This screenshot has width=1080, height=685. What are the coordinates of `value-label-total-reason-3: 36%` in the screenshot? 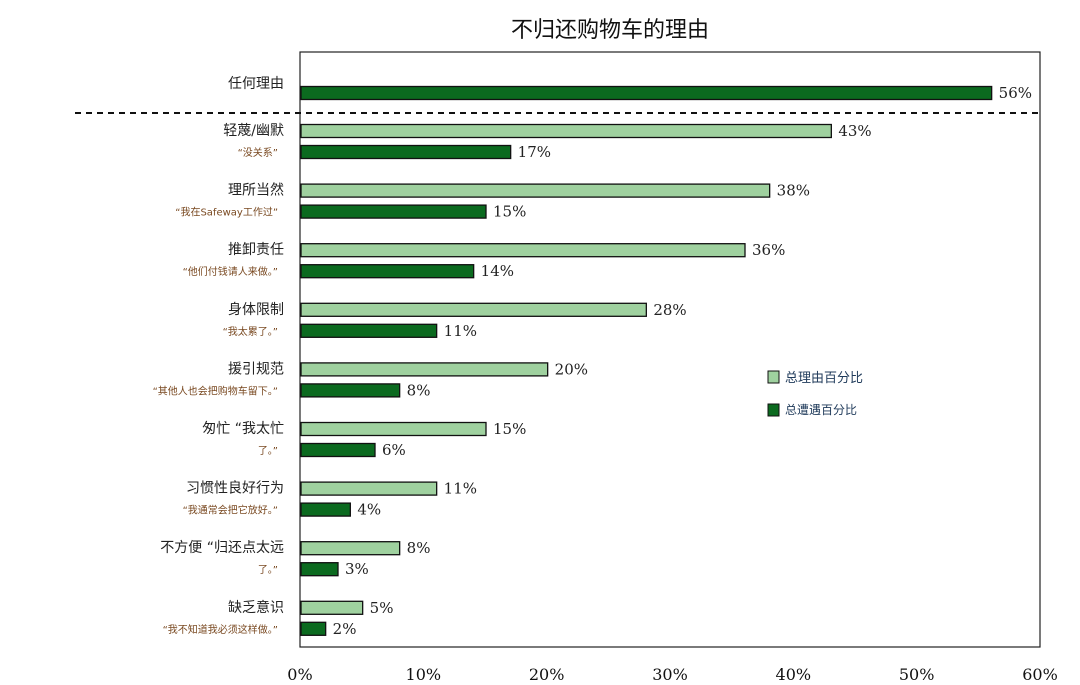 It's located at (768, 250).